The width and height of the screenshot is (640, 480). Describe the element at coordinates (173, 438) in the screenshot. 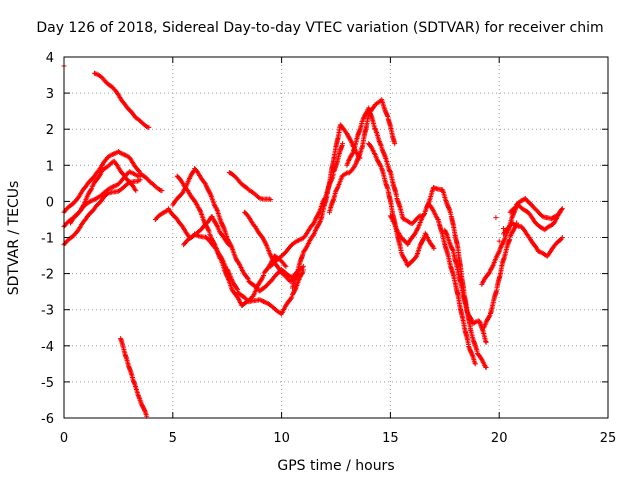

I see `x-tick-label: 5` at that location.